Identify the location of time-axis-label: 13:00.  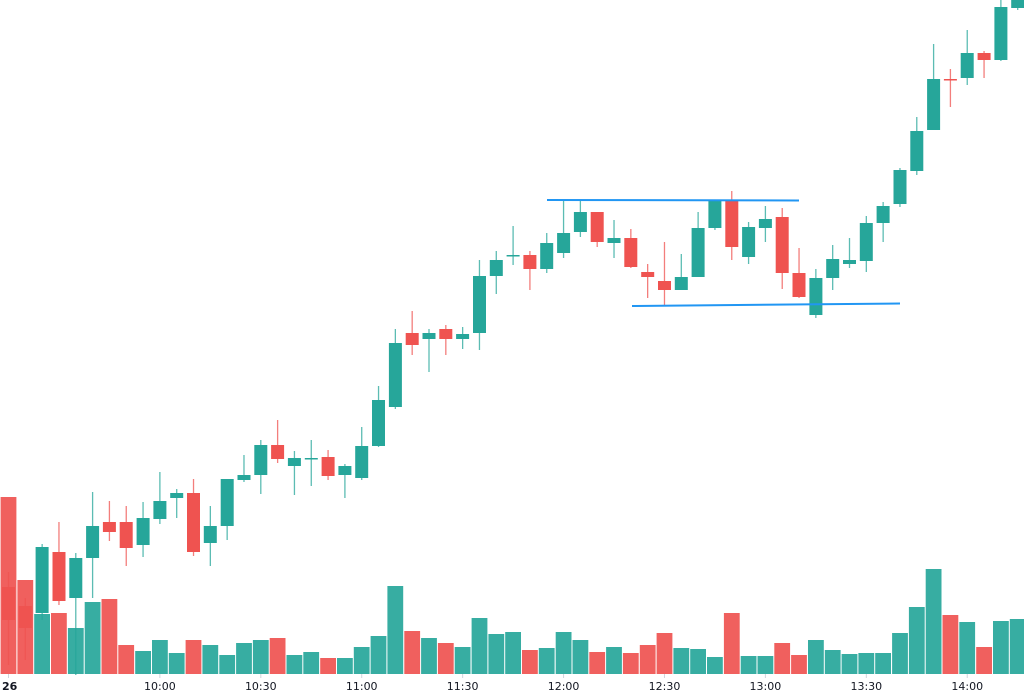
(766, 686).